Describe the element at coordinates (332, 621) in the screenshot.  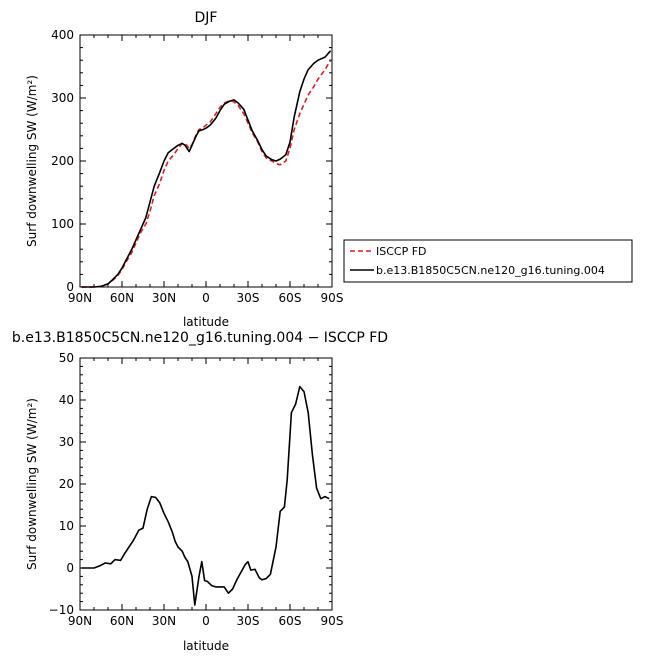
I see `bottom-chart-x-tick-label: 90S` at that location.